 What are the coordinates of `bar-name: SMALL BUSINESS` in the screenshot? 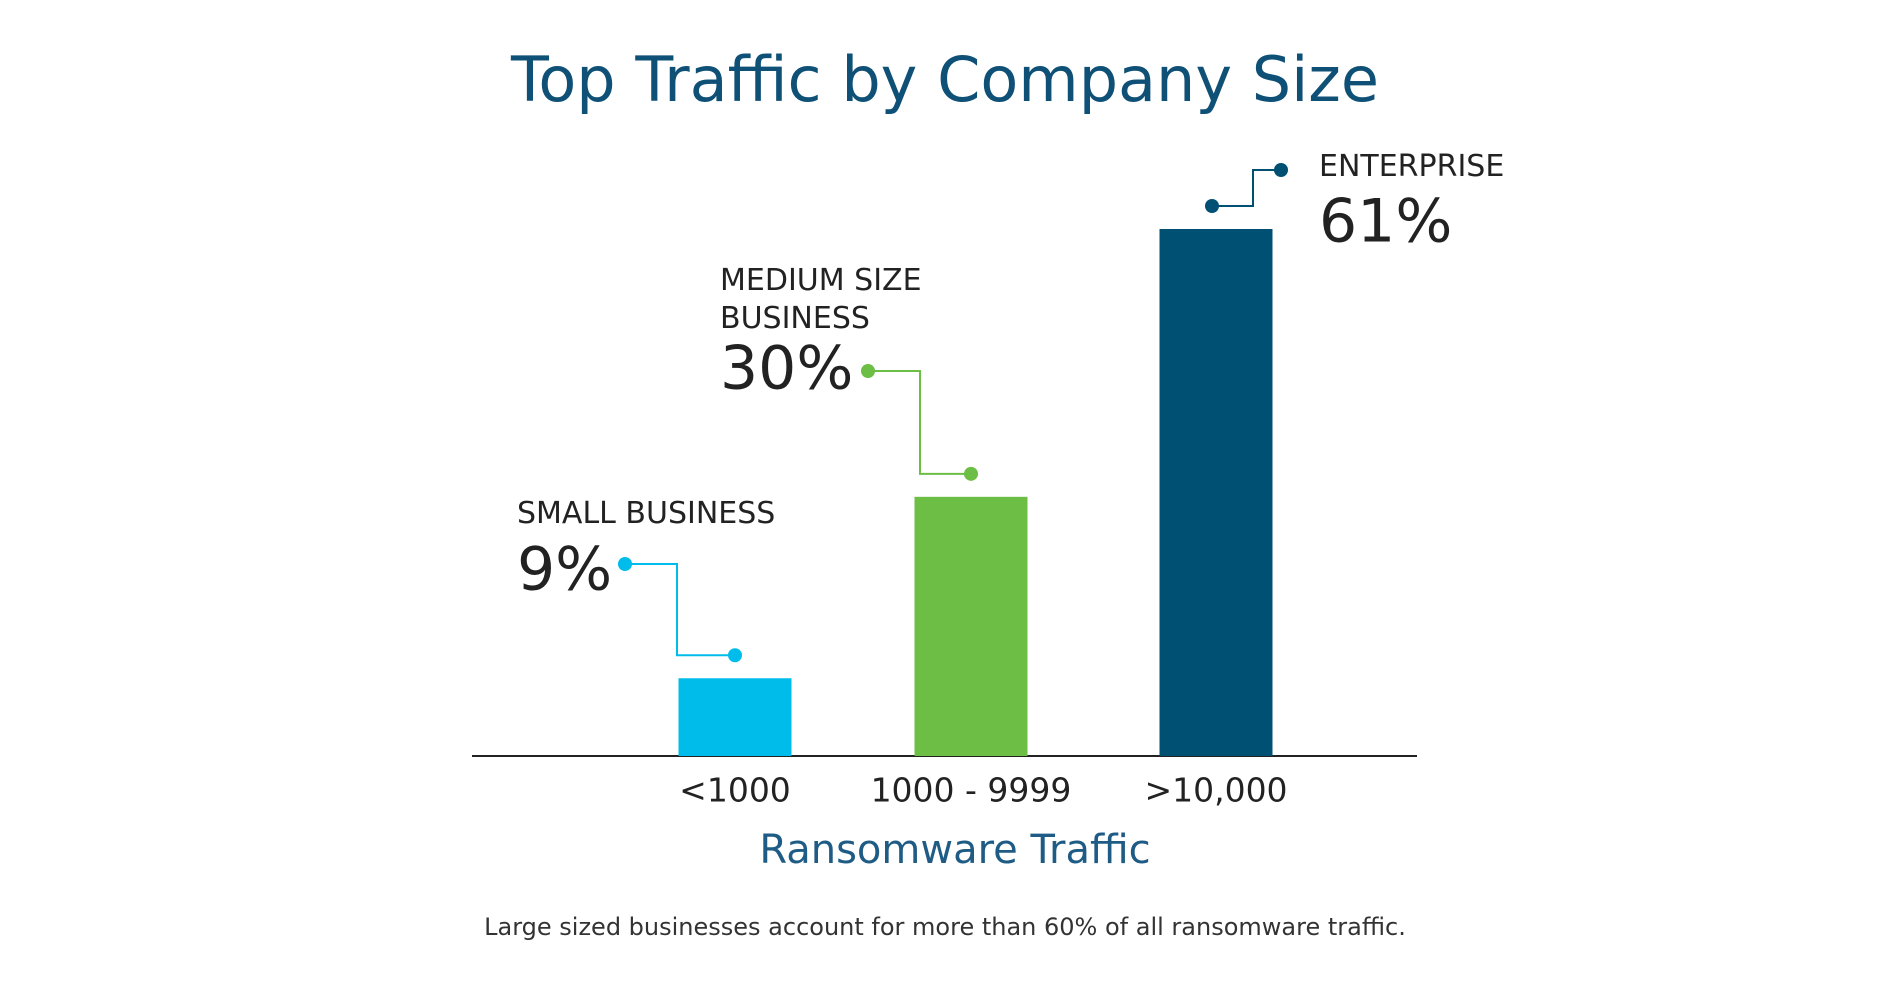 It's located at (646, 513).